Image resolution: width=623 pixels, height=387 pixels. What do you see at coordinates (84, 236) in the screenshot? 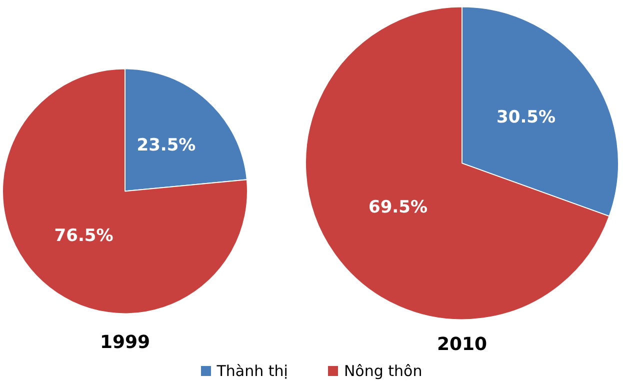
I see `data-label: 76.5%` at bounding box center [84, 236].